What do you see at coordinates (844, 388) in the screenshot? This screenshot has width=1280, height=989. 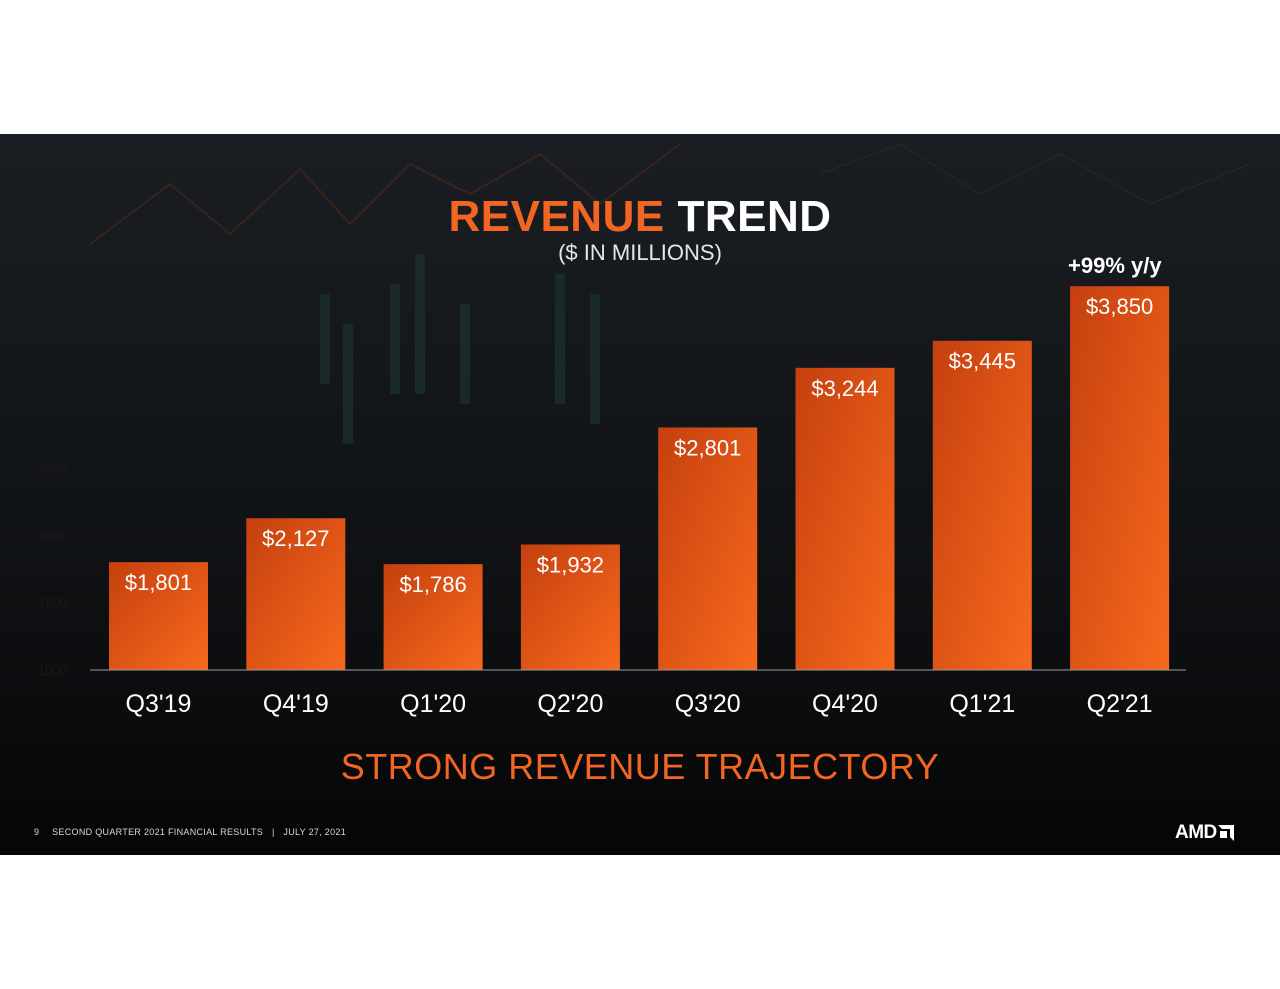 I see `data-label: $3,244` at bounding box center [844, 388].